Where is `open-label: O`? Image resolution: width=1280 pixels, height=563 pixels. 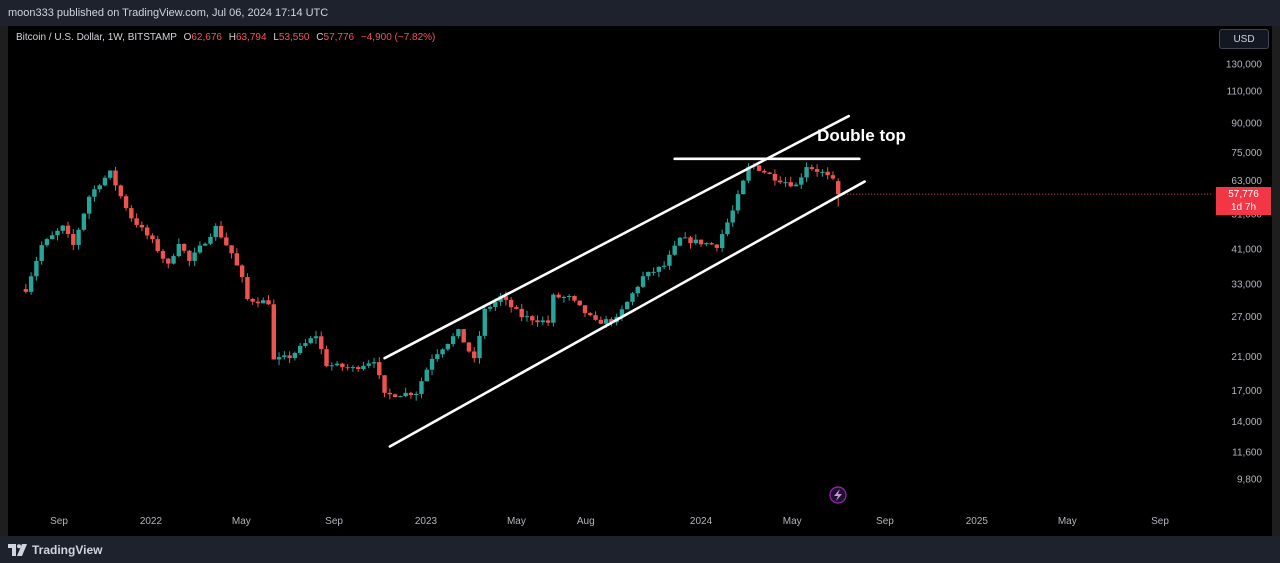 open-label: O is located at coordinates (187, 37).